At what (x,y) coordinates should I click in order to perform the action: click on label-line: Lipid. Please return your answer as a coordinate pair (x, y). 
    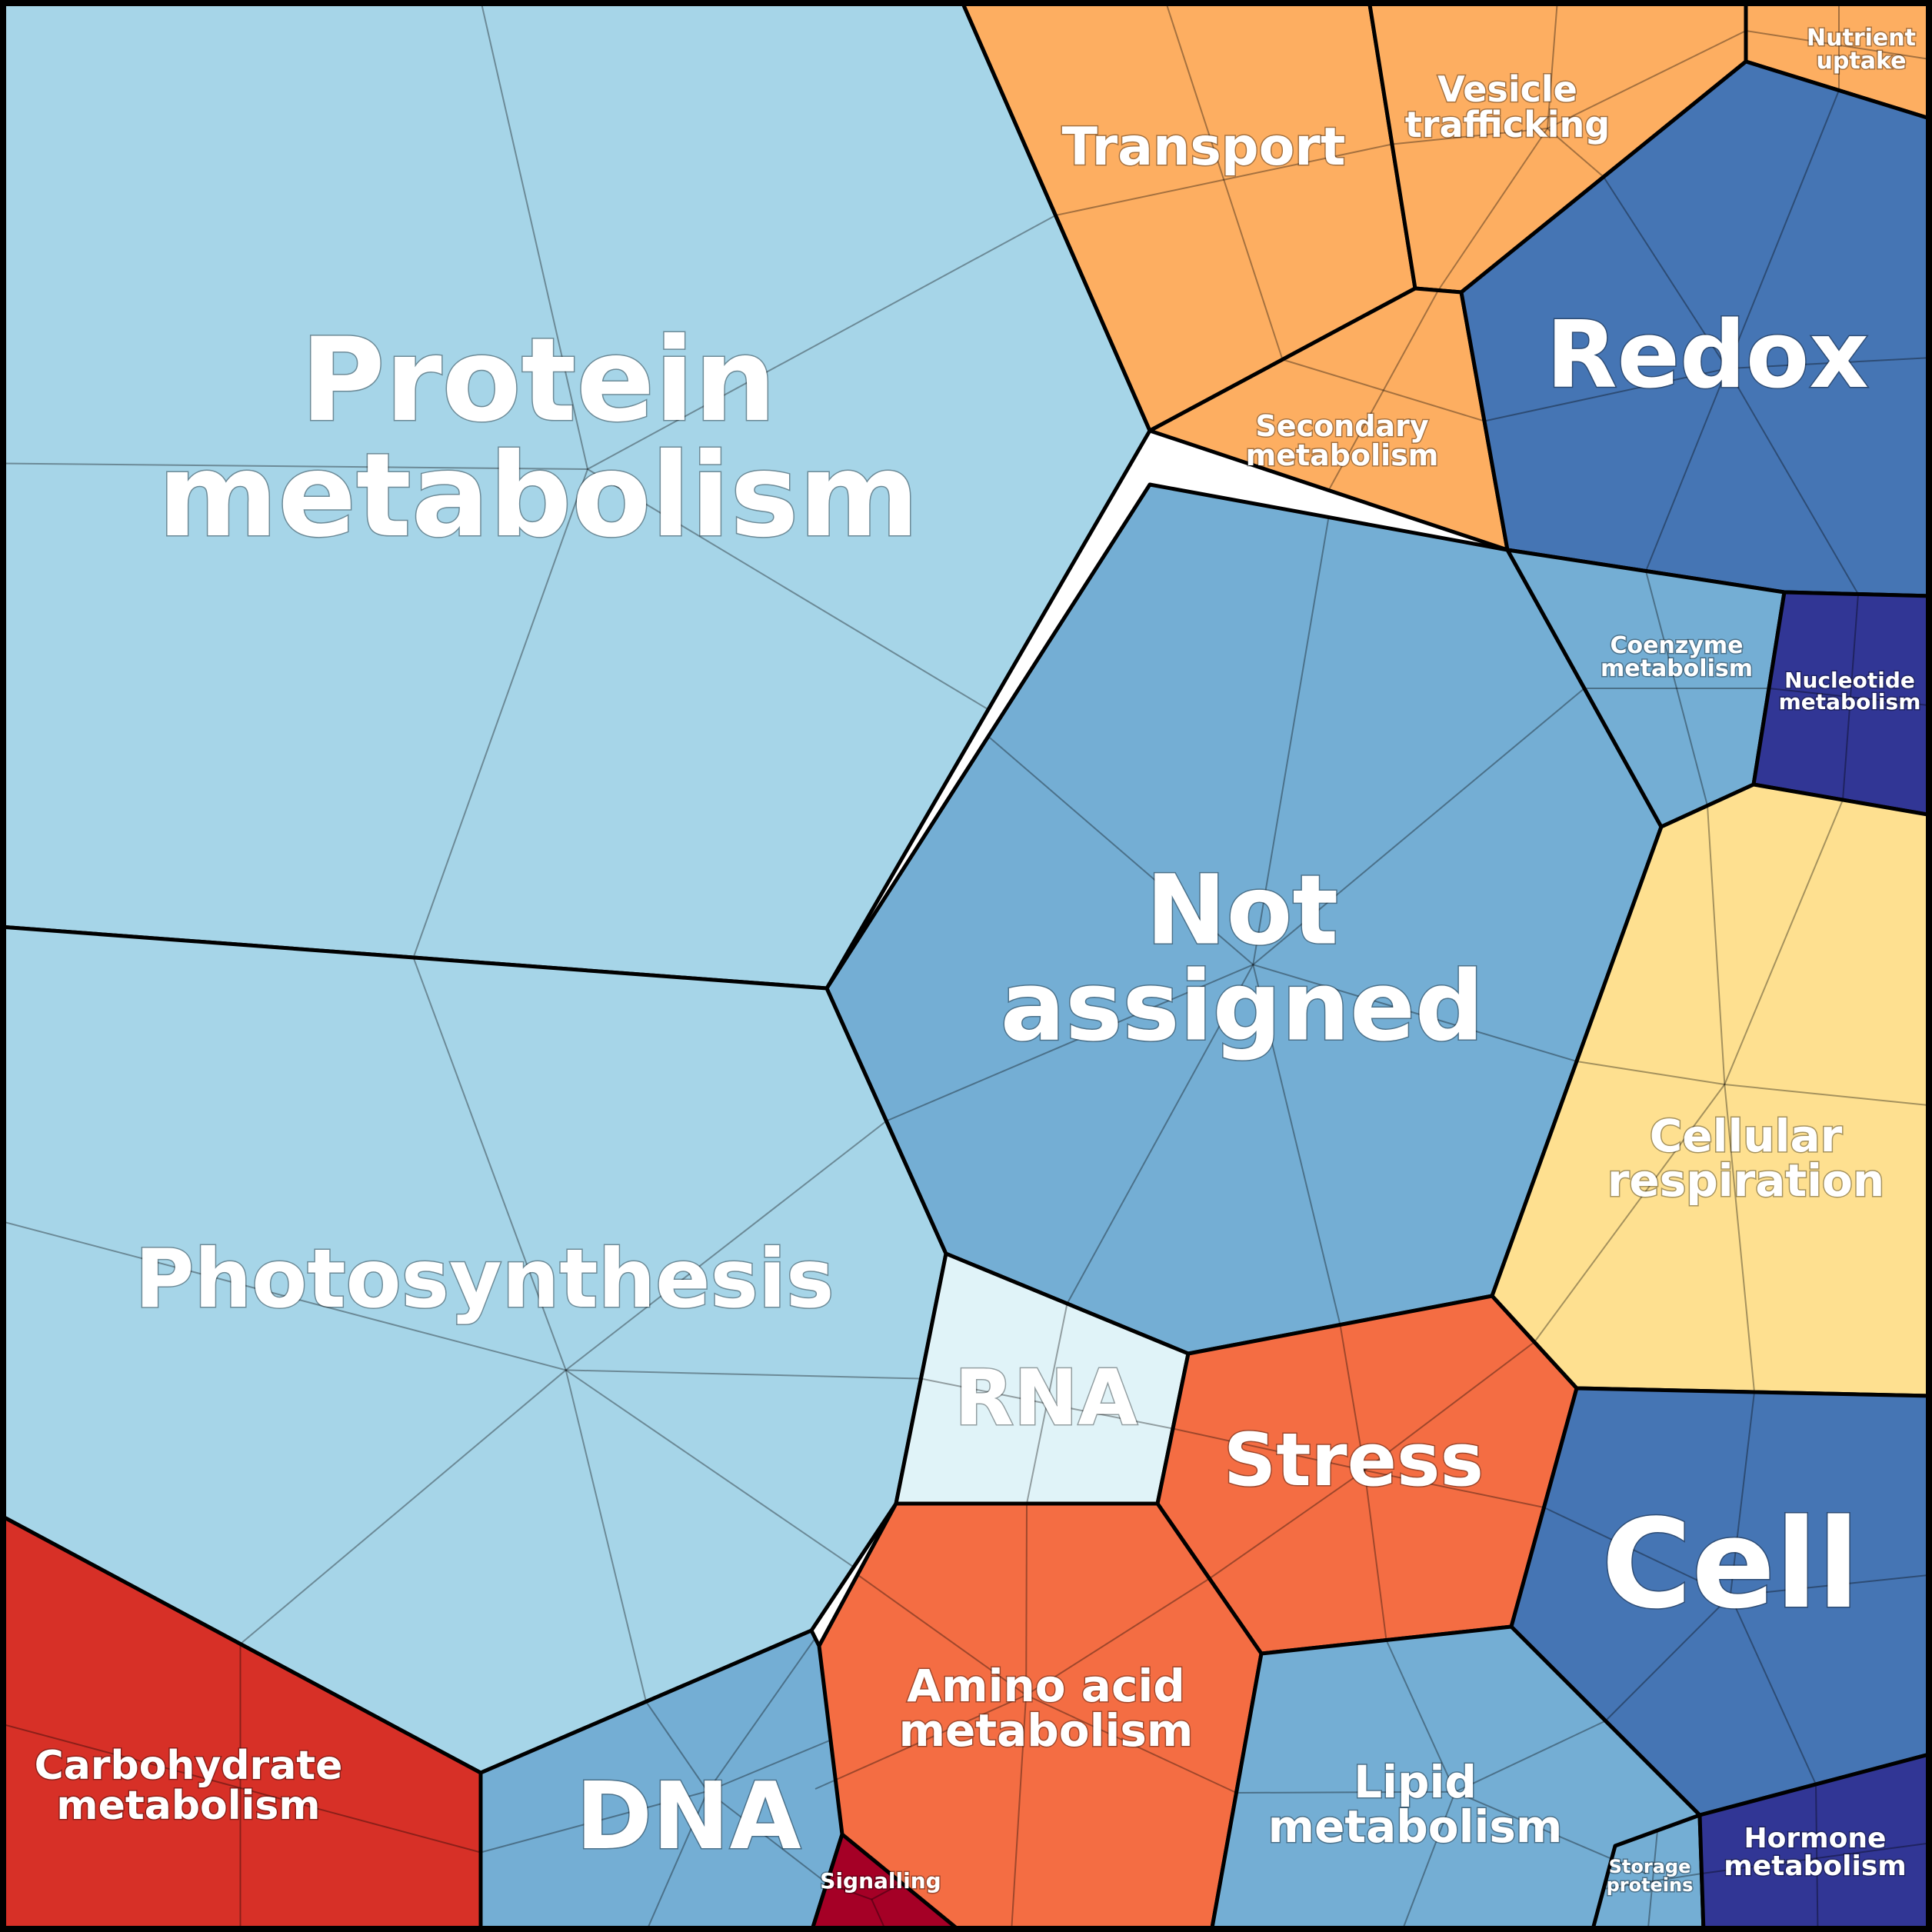
    Looking at the image, I should click on (1415, 1782).